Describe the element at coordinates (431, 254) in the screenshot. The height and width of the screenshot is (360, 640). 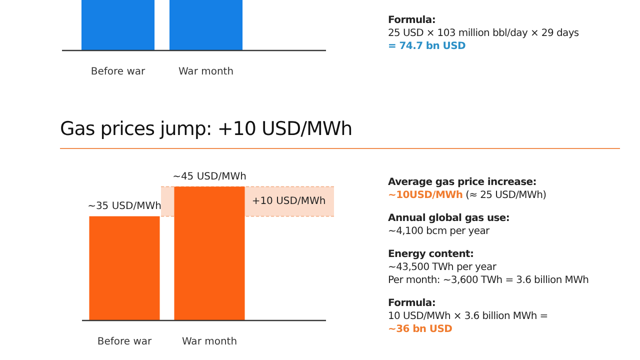
I see `text: Energy content:` at that location.